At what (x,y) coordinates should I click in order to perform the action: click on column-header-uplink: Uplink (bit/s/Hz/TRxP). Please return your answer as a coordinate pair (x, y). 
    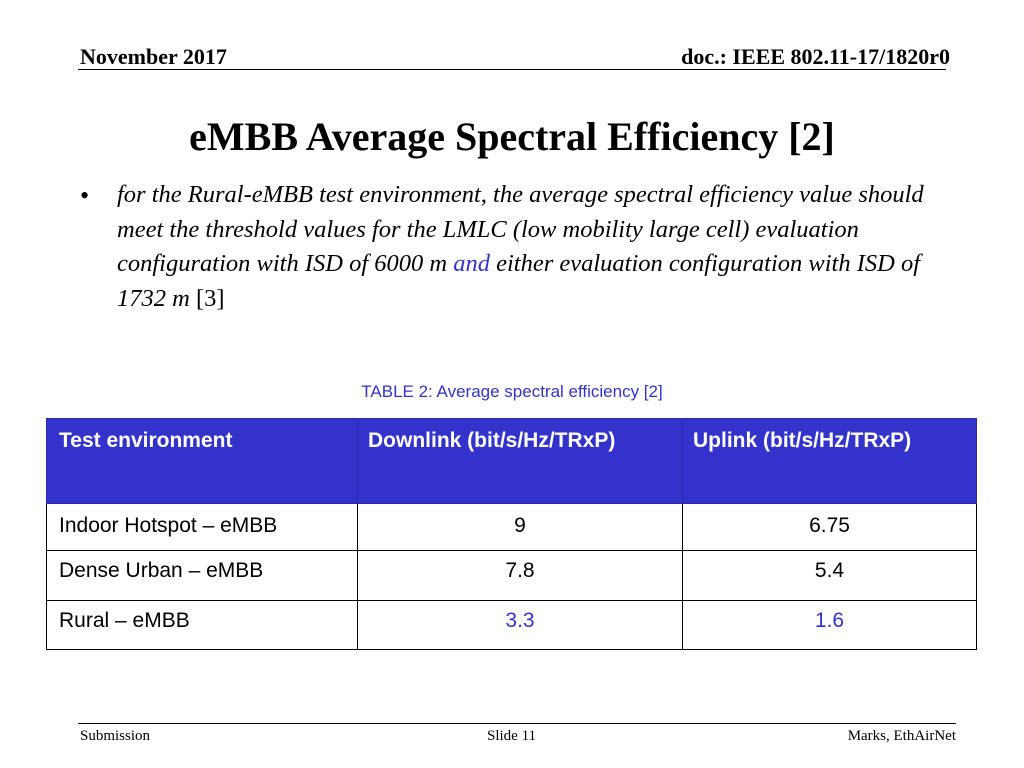
    Looking at the image, I should click on (829, 461).